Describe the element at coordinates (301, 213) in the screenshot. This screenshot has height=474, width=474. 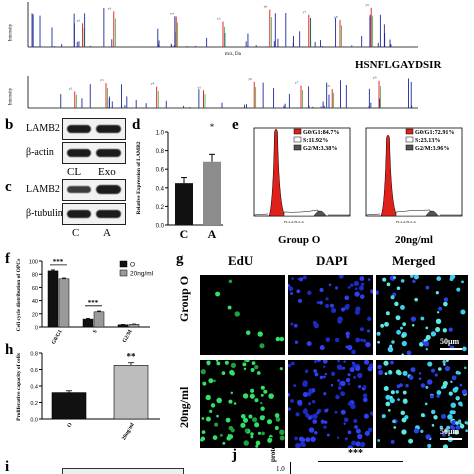
I see `s-region` at that location.